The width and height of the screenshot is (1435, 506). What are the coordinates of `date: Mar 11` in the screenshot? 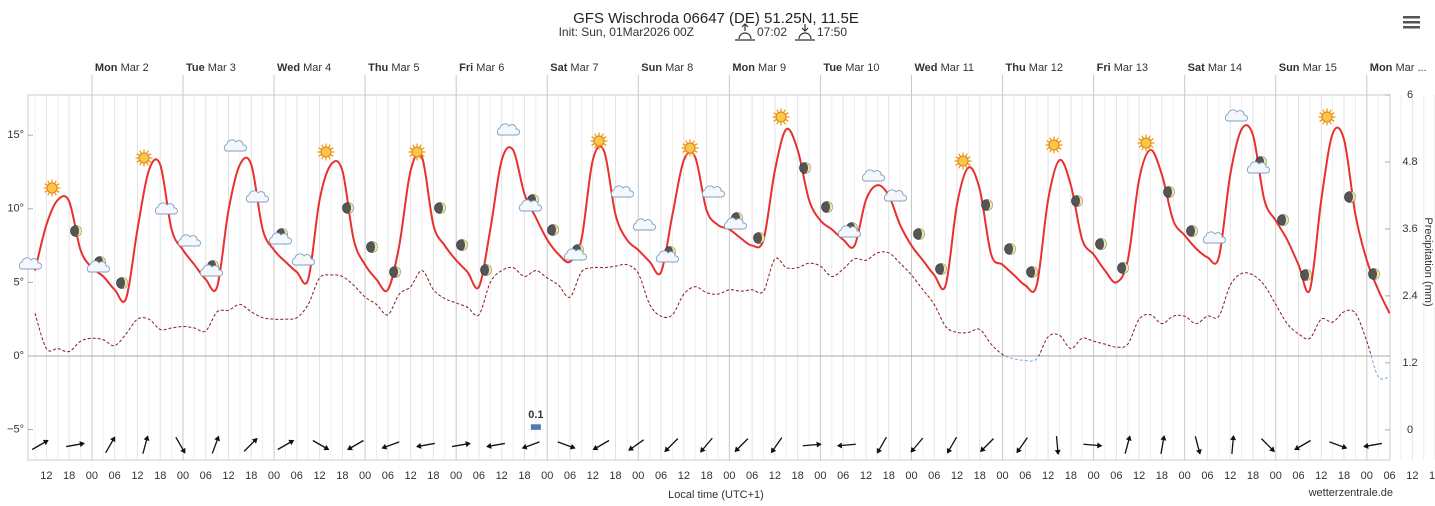 It's located at (957, 68).